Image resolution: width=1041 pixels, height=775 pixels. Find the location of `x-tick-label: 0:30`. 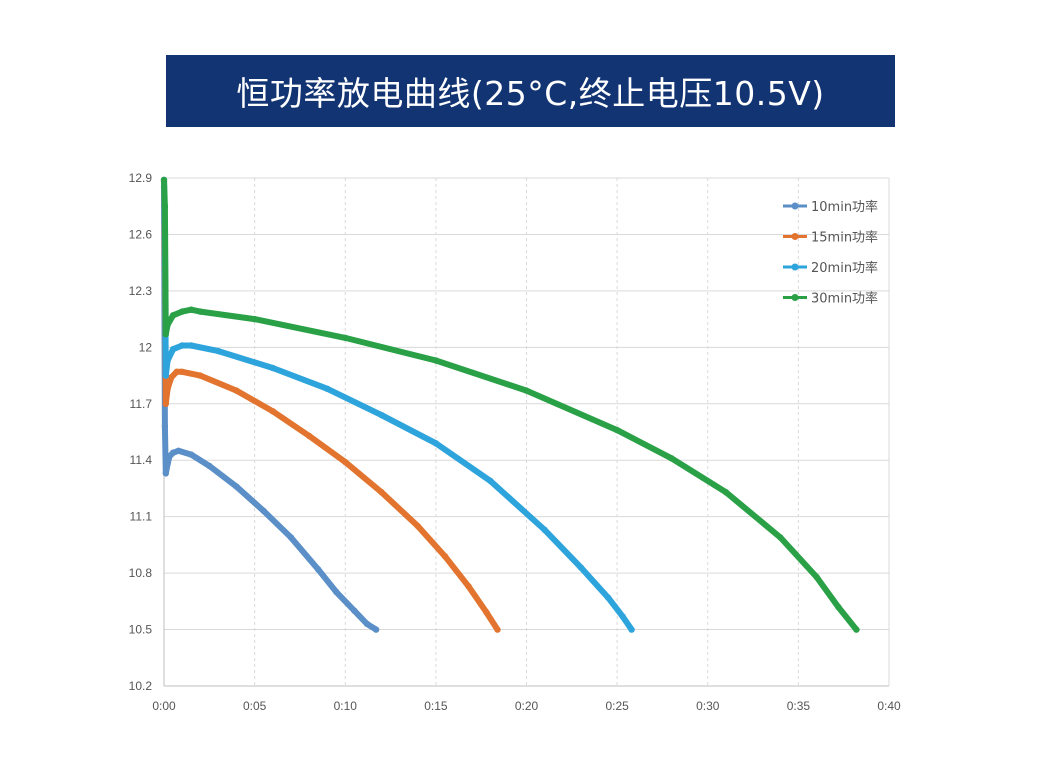

x-tick-label: 0:30 is located at coordinates (708, 706).